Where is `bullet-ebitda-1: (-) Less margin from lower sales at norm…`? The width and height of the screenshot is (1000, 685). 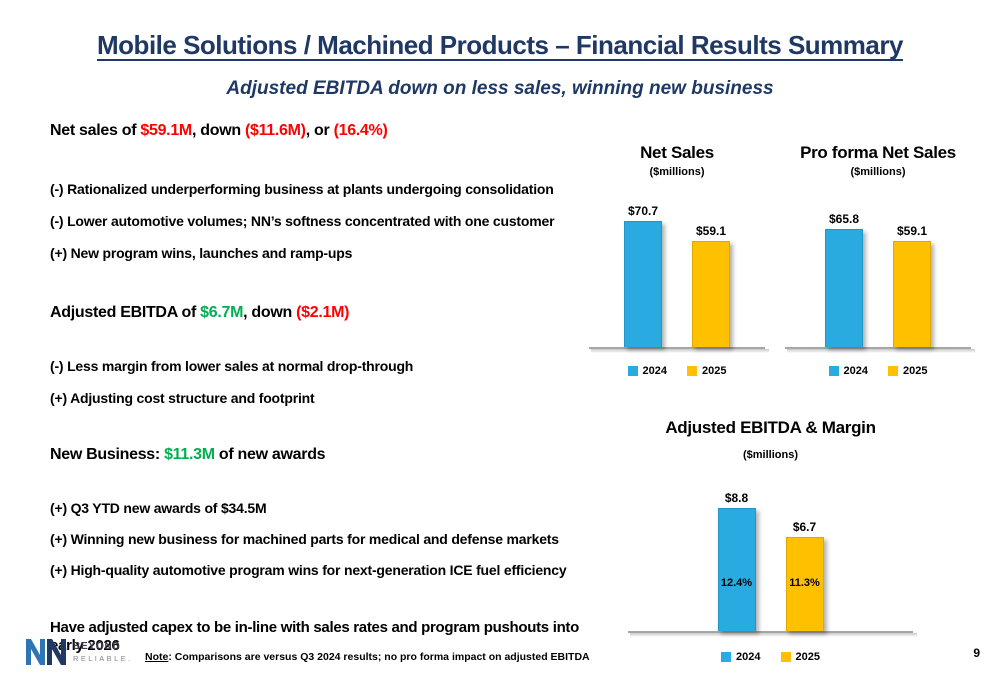
bullet-ebitda-1: (-) Less margin from lower sales at norm… is located at coordinates (232, 366).